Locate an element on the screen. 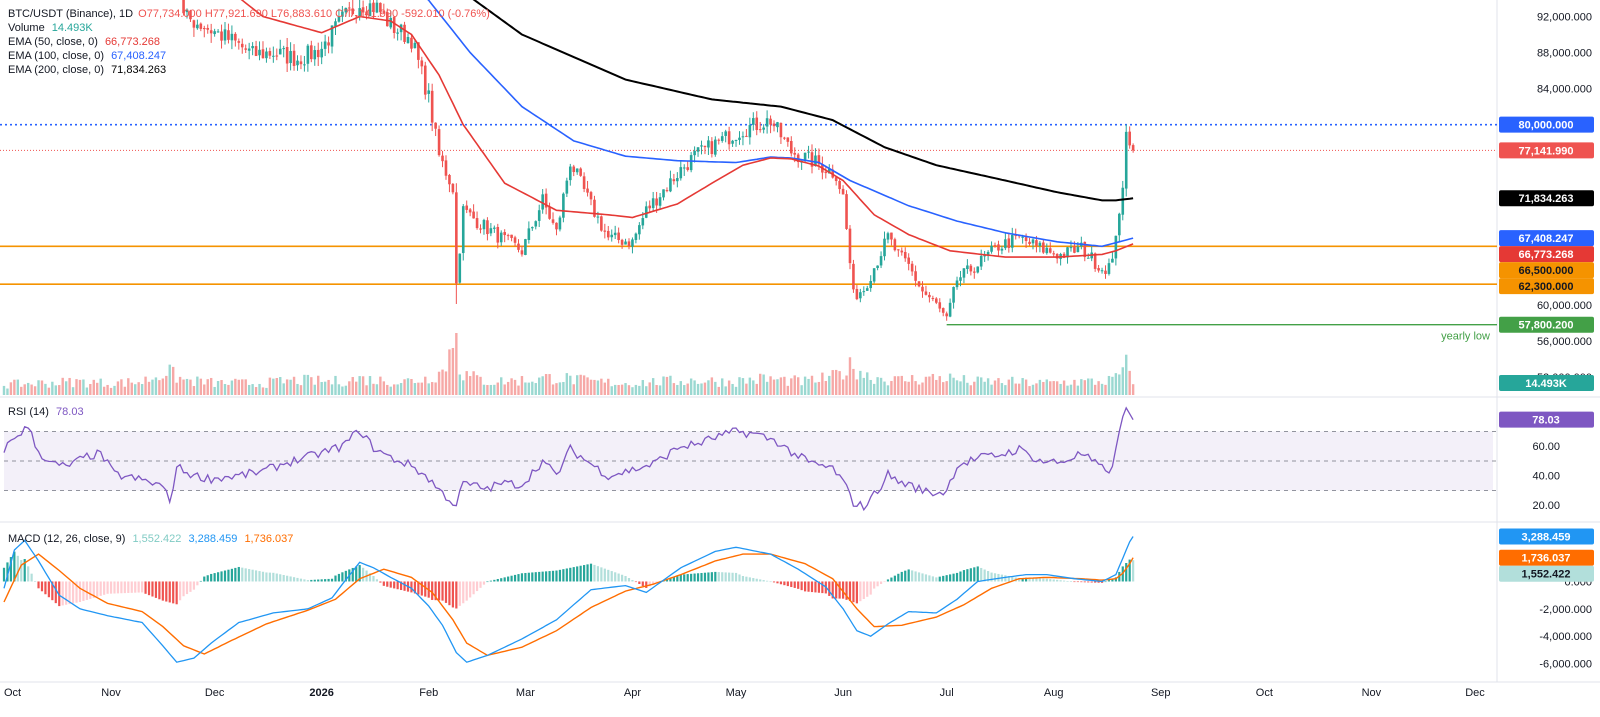 The height and width of the screenshot is (717, 1600). price-tick-label: 56,000.000 is located at coordinates (1564, 342).